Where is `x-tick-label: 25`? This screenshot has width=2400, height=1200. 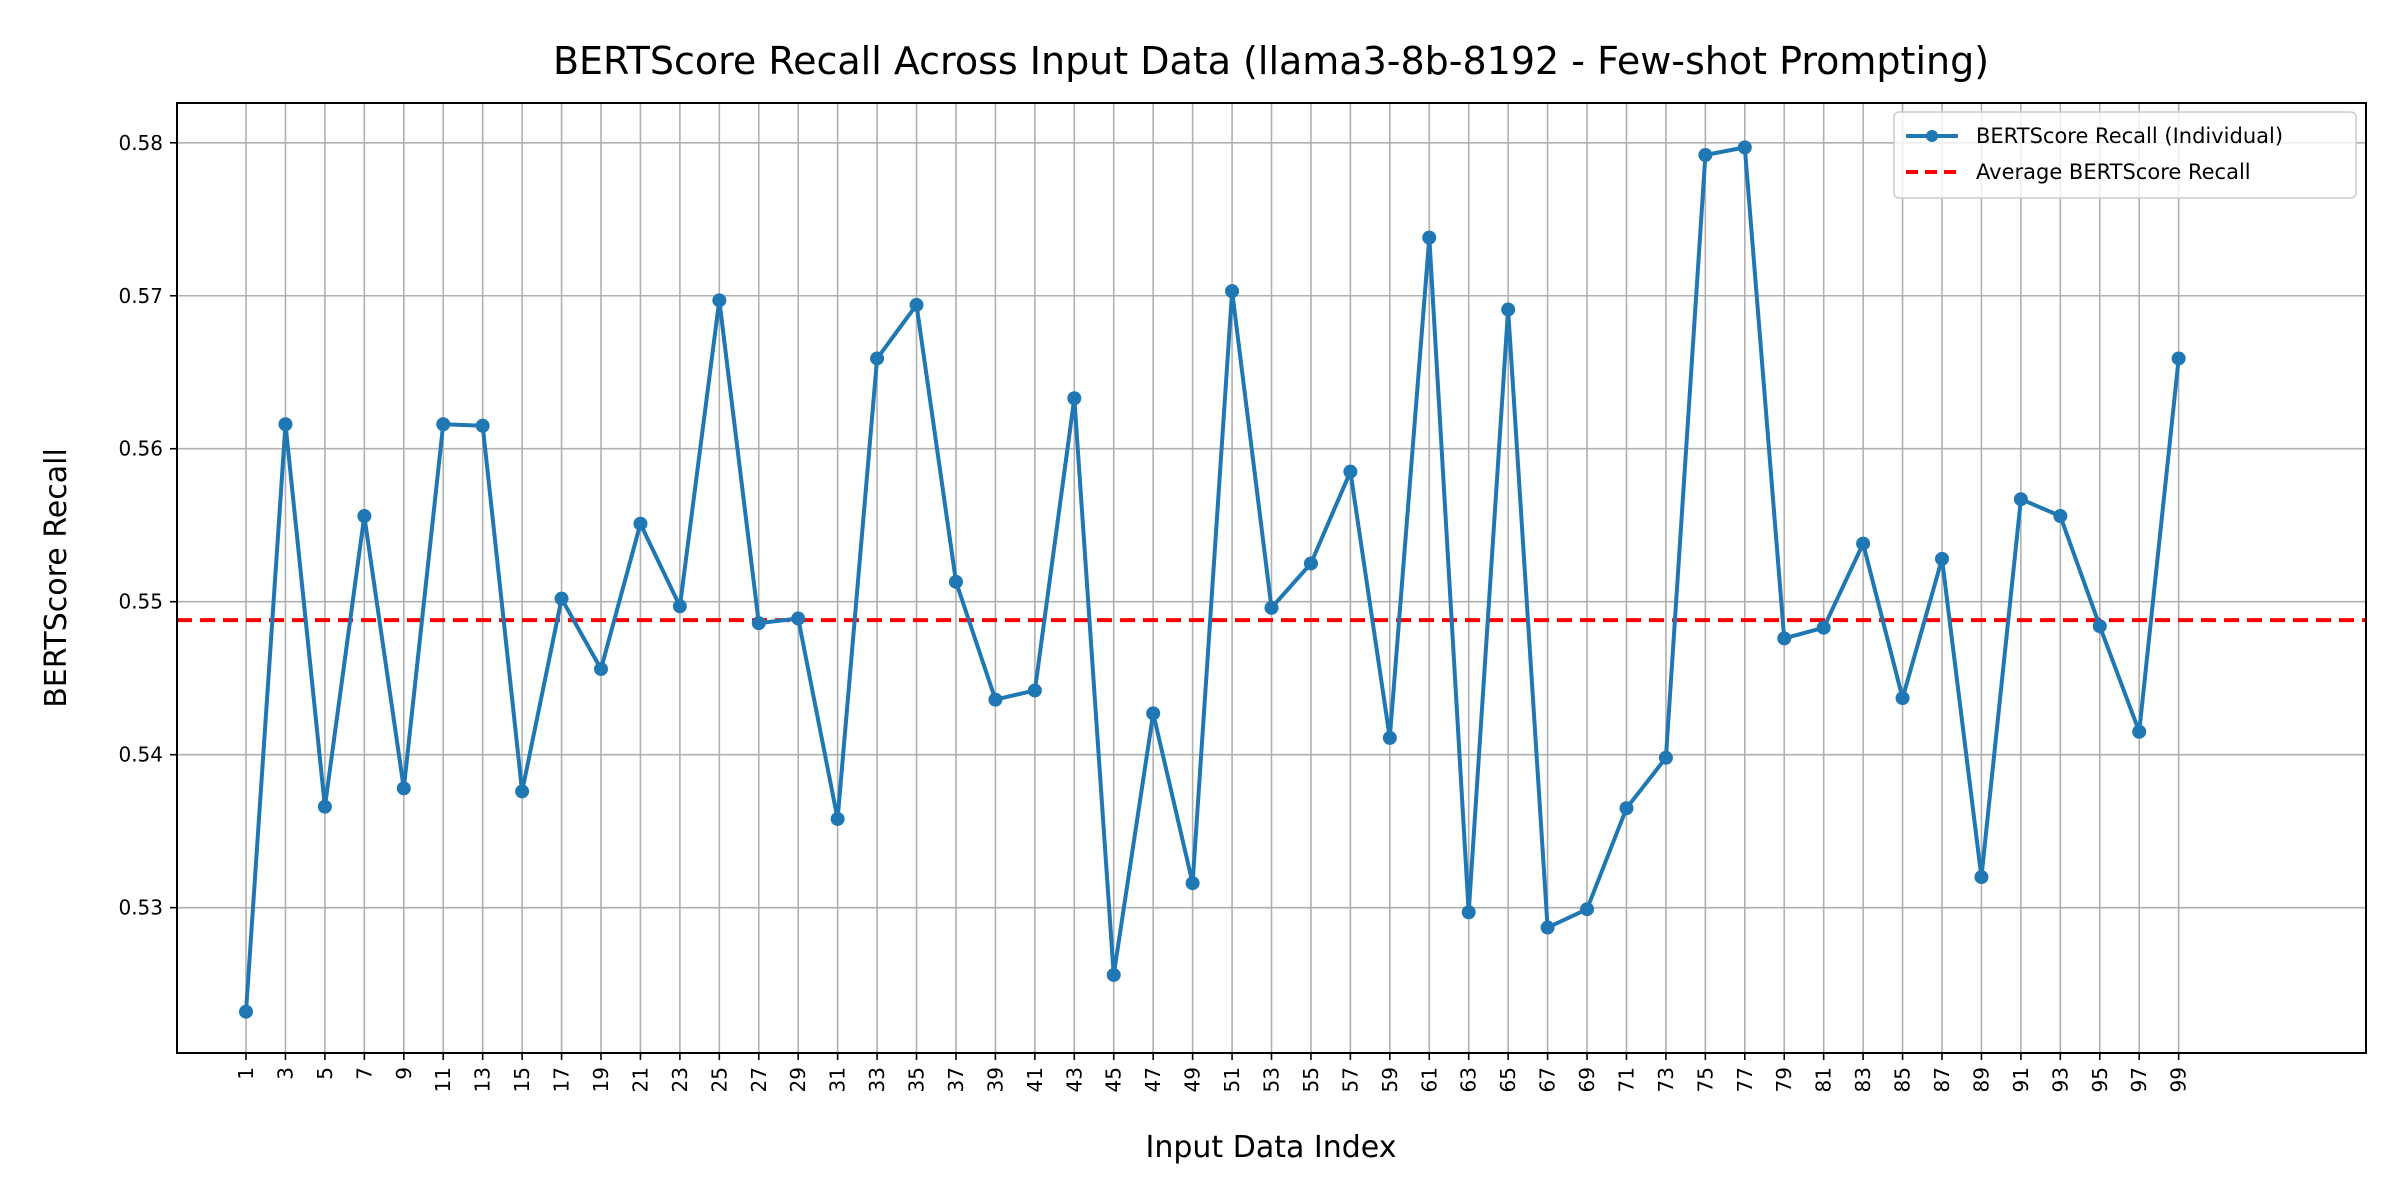
x-tick-label: 25 is located at coordinates (719, 1079).